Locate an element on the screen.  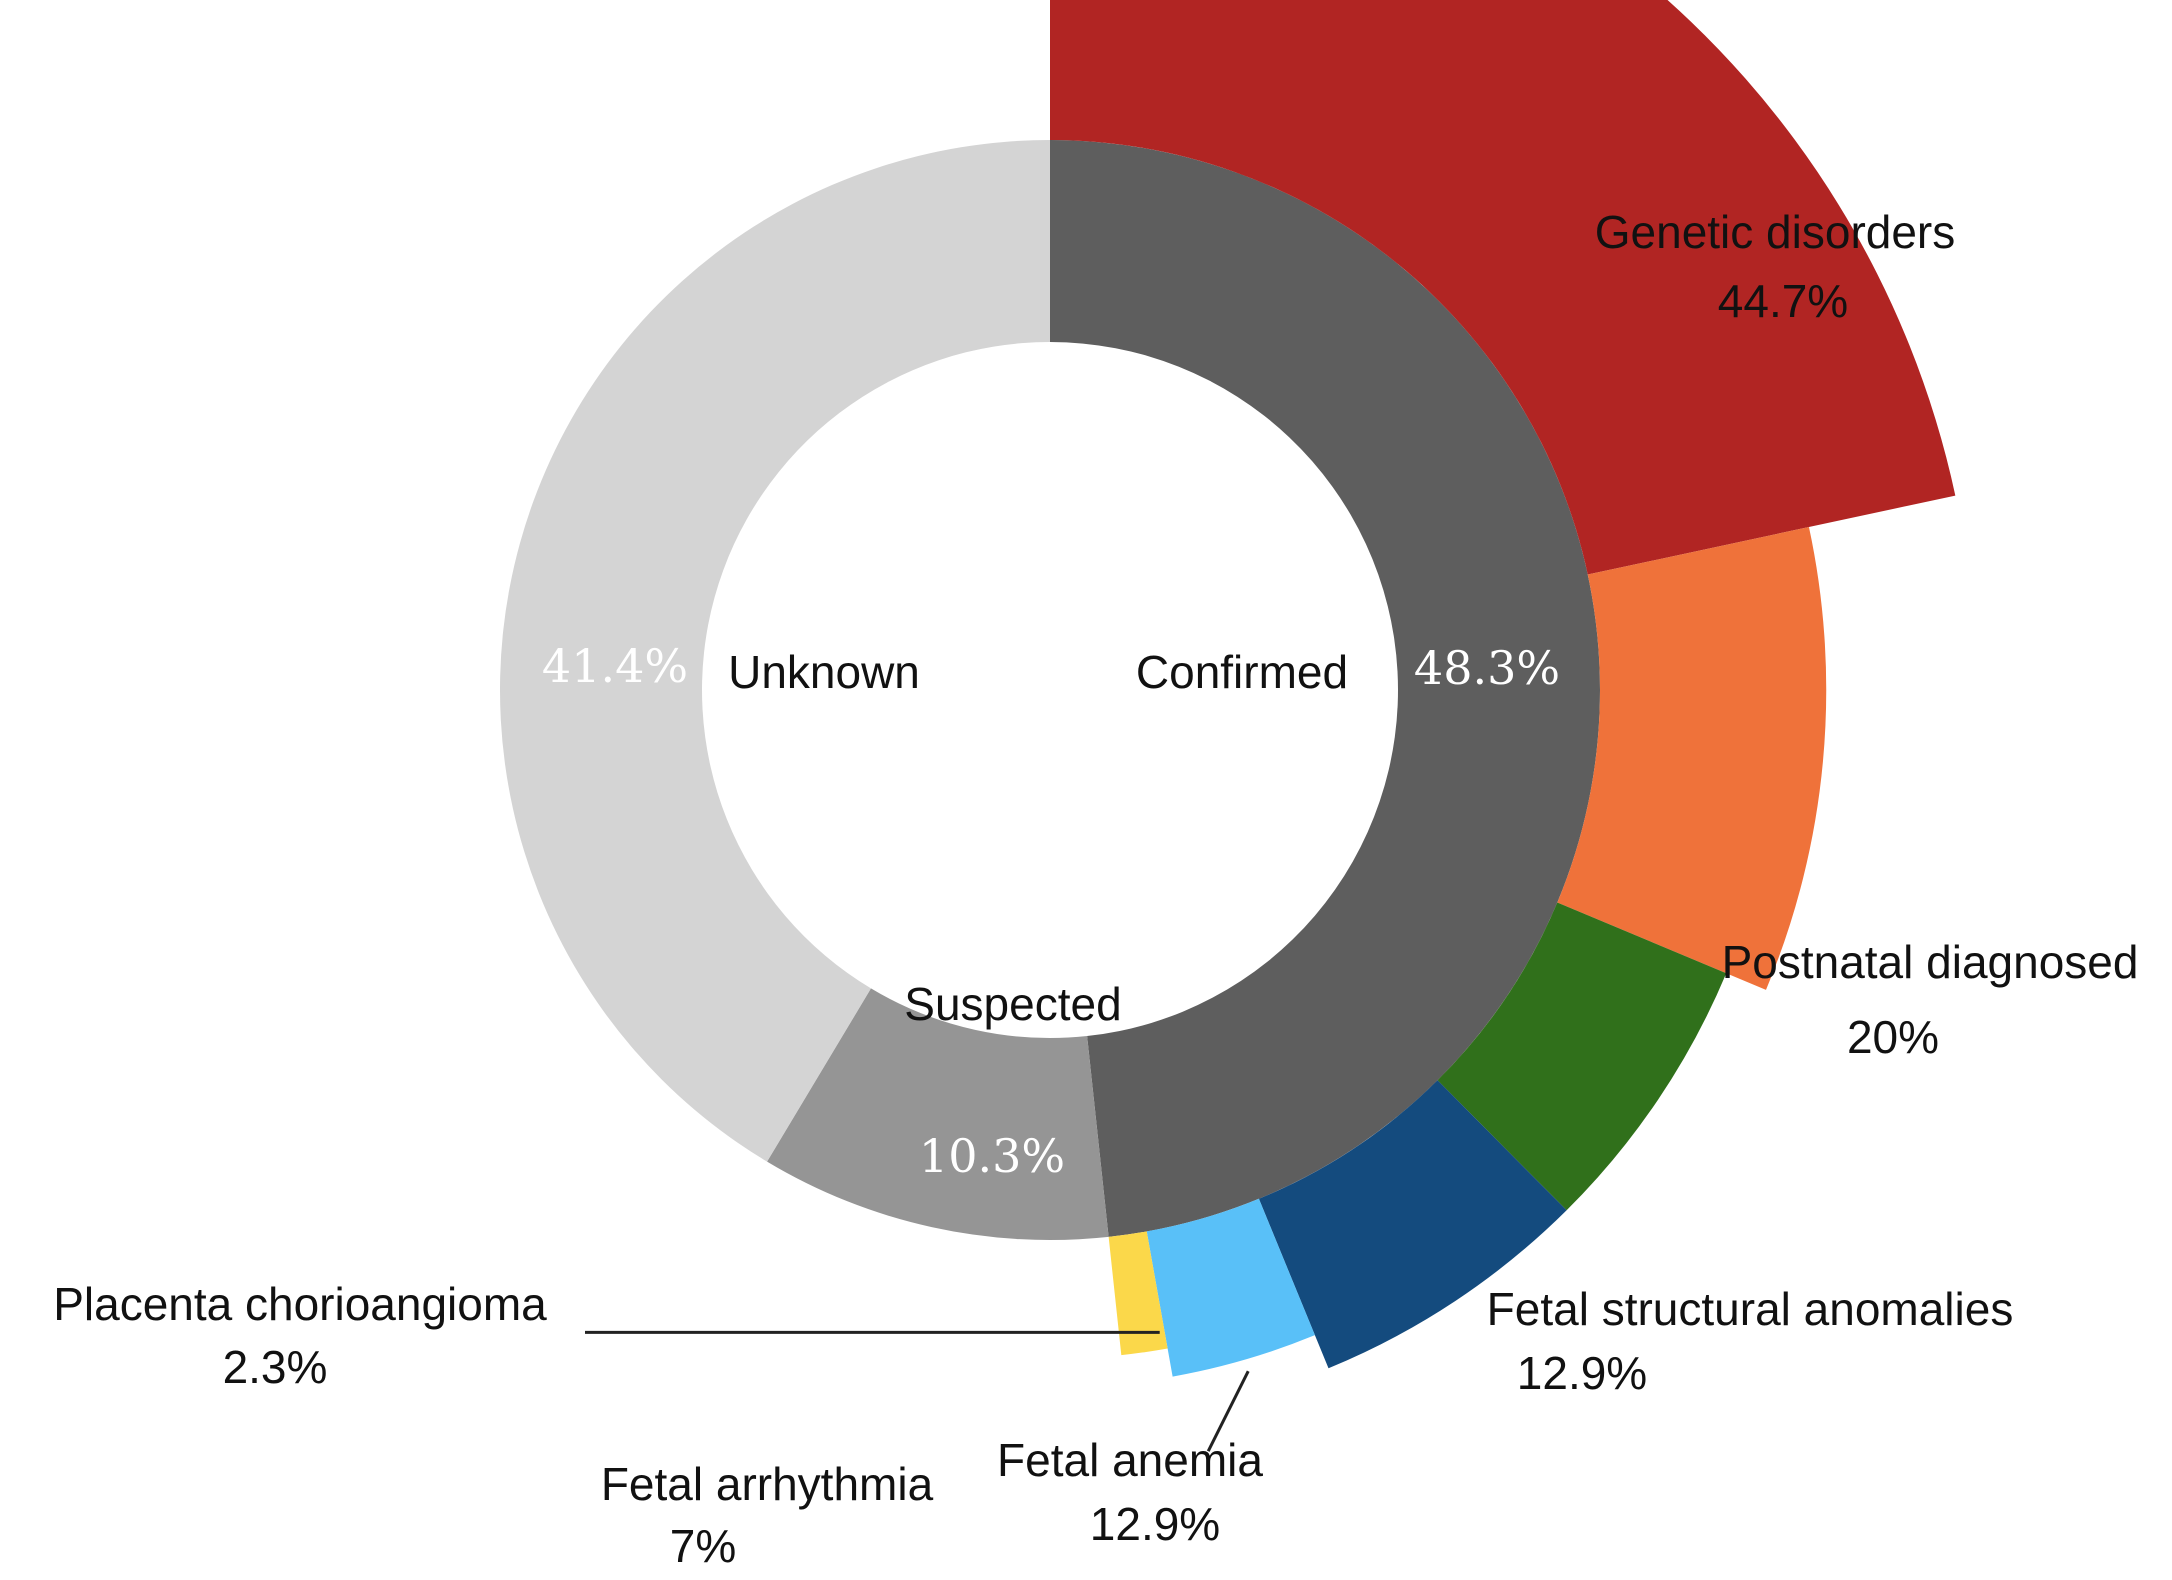
outer-slice-fetal-structural-anomalies is located at coordinates (1582, 1056).